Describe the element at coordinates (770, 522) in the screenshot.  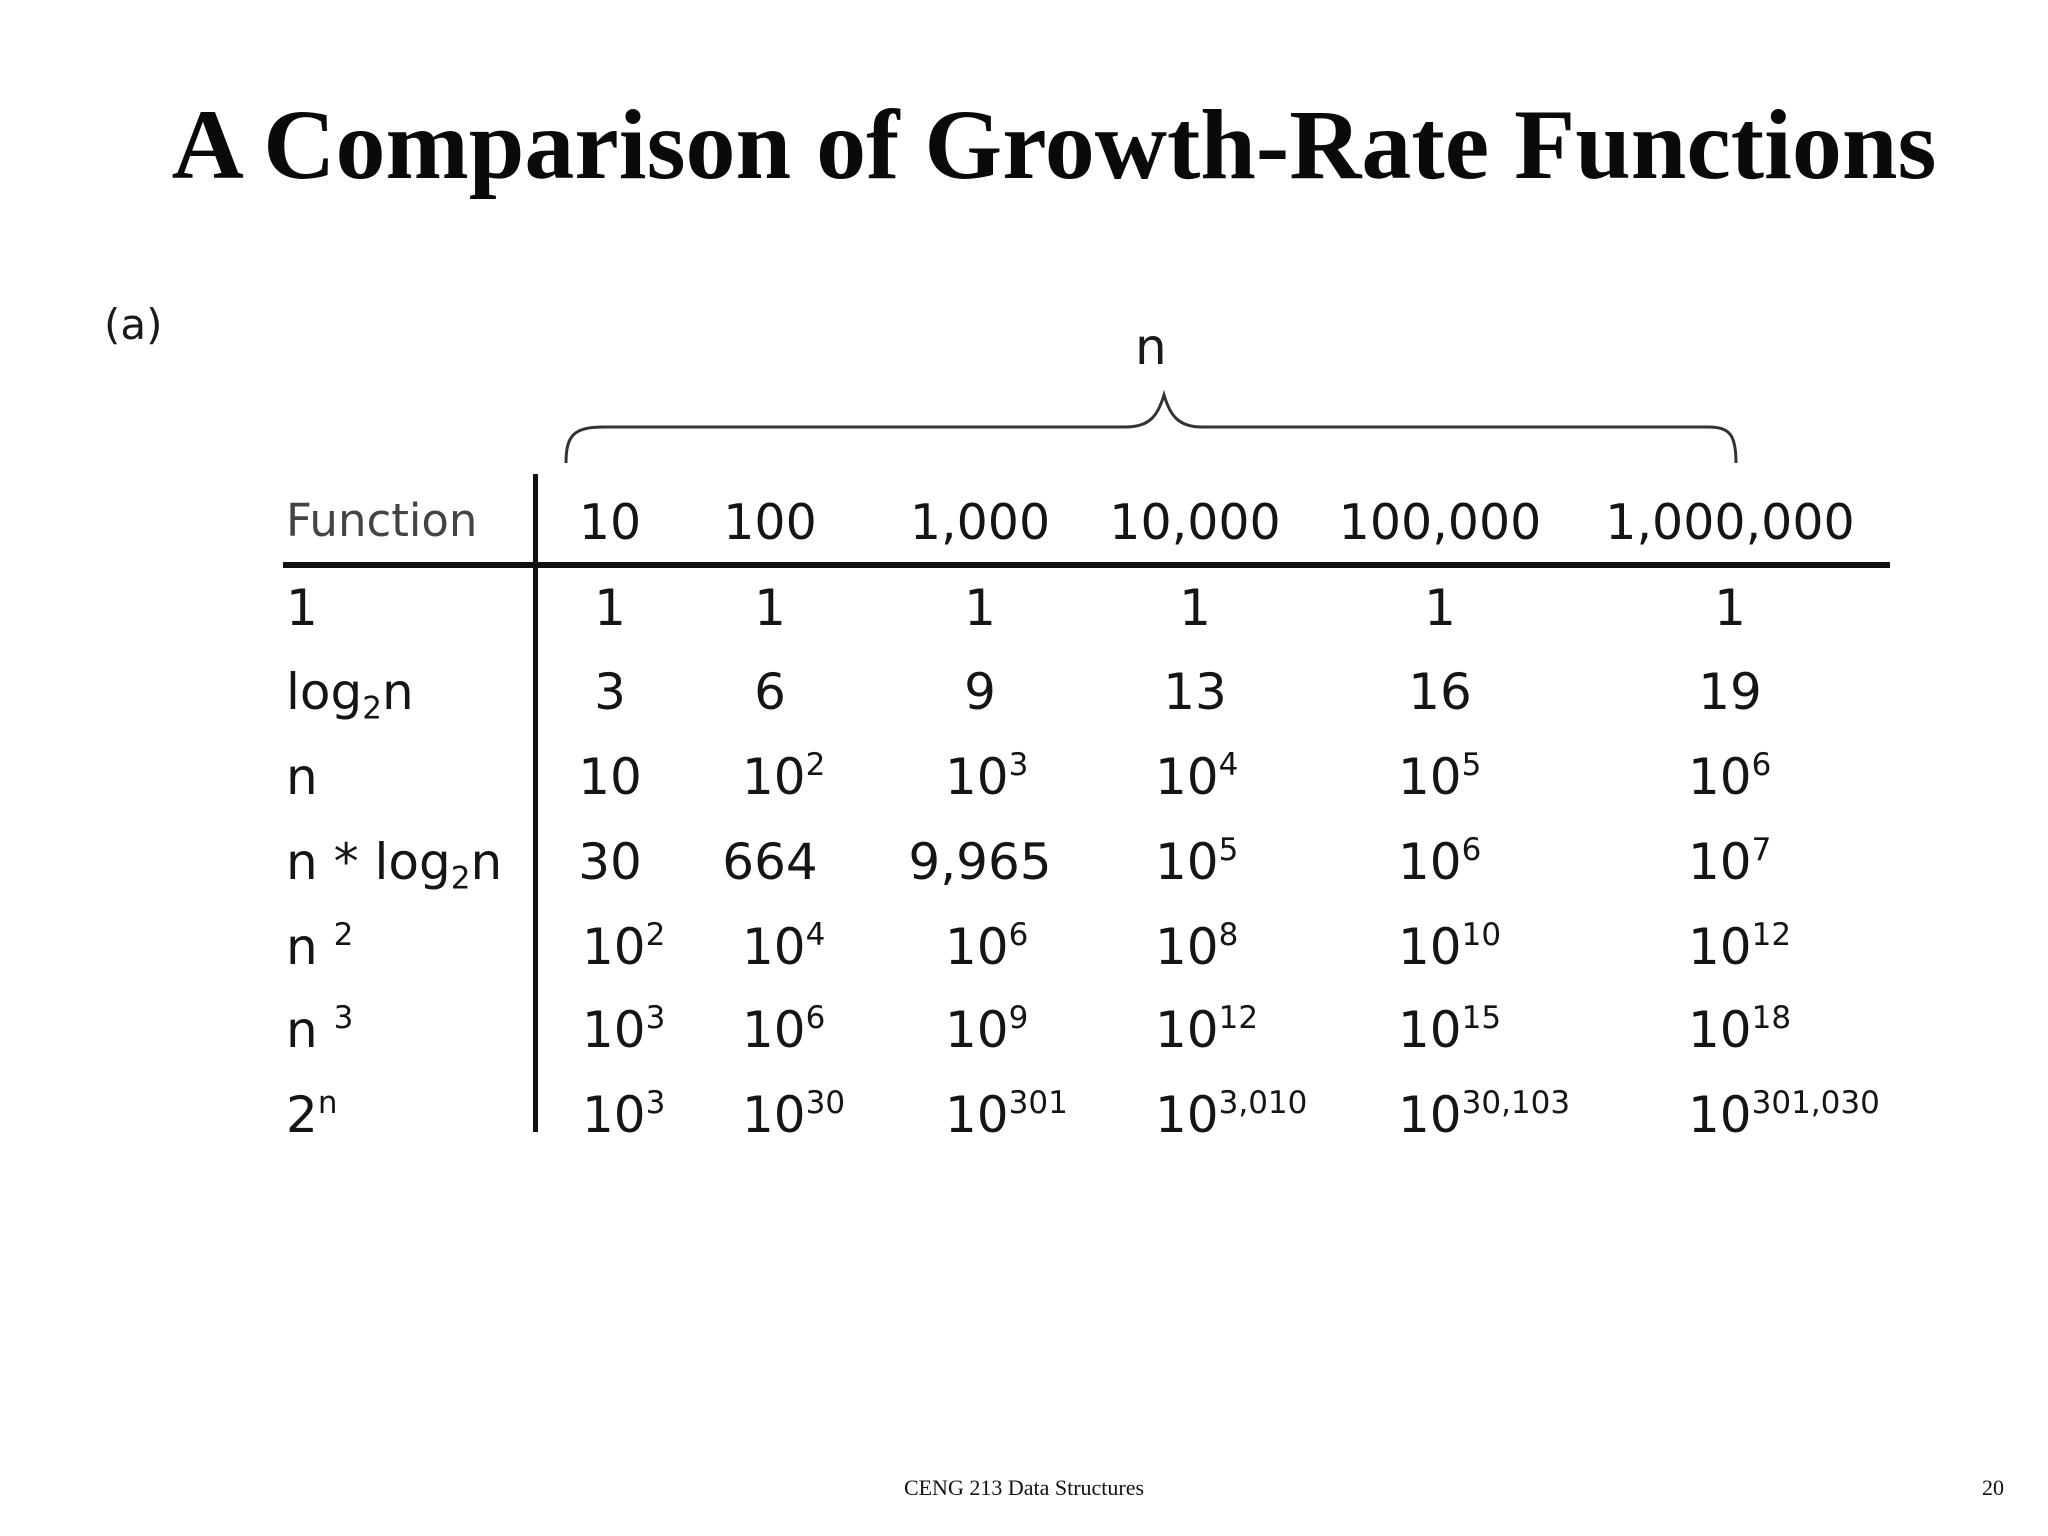
I see `column-header: 100` at that location.